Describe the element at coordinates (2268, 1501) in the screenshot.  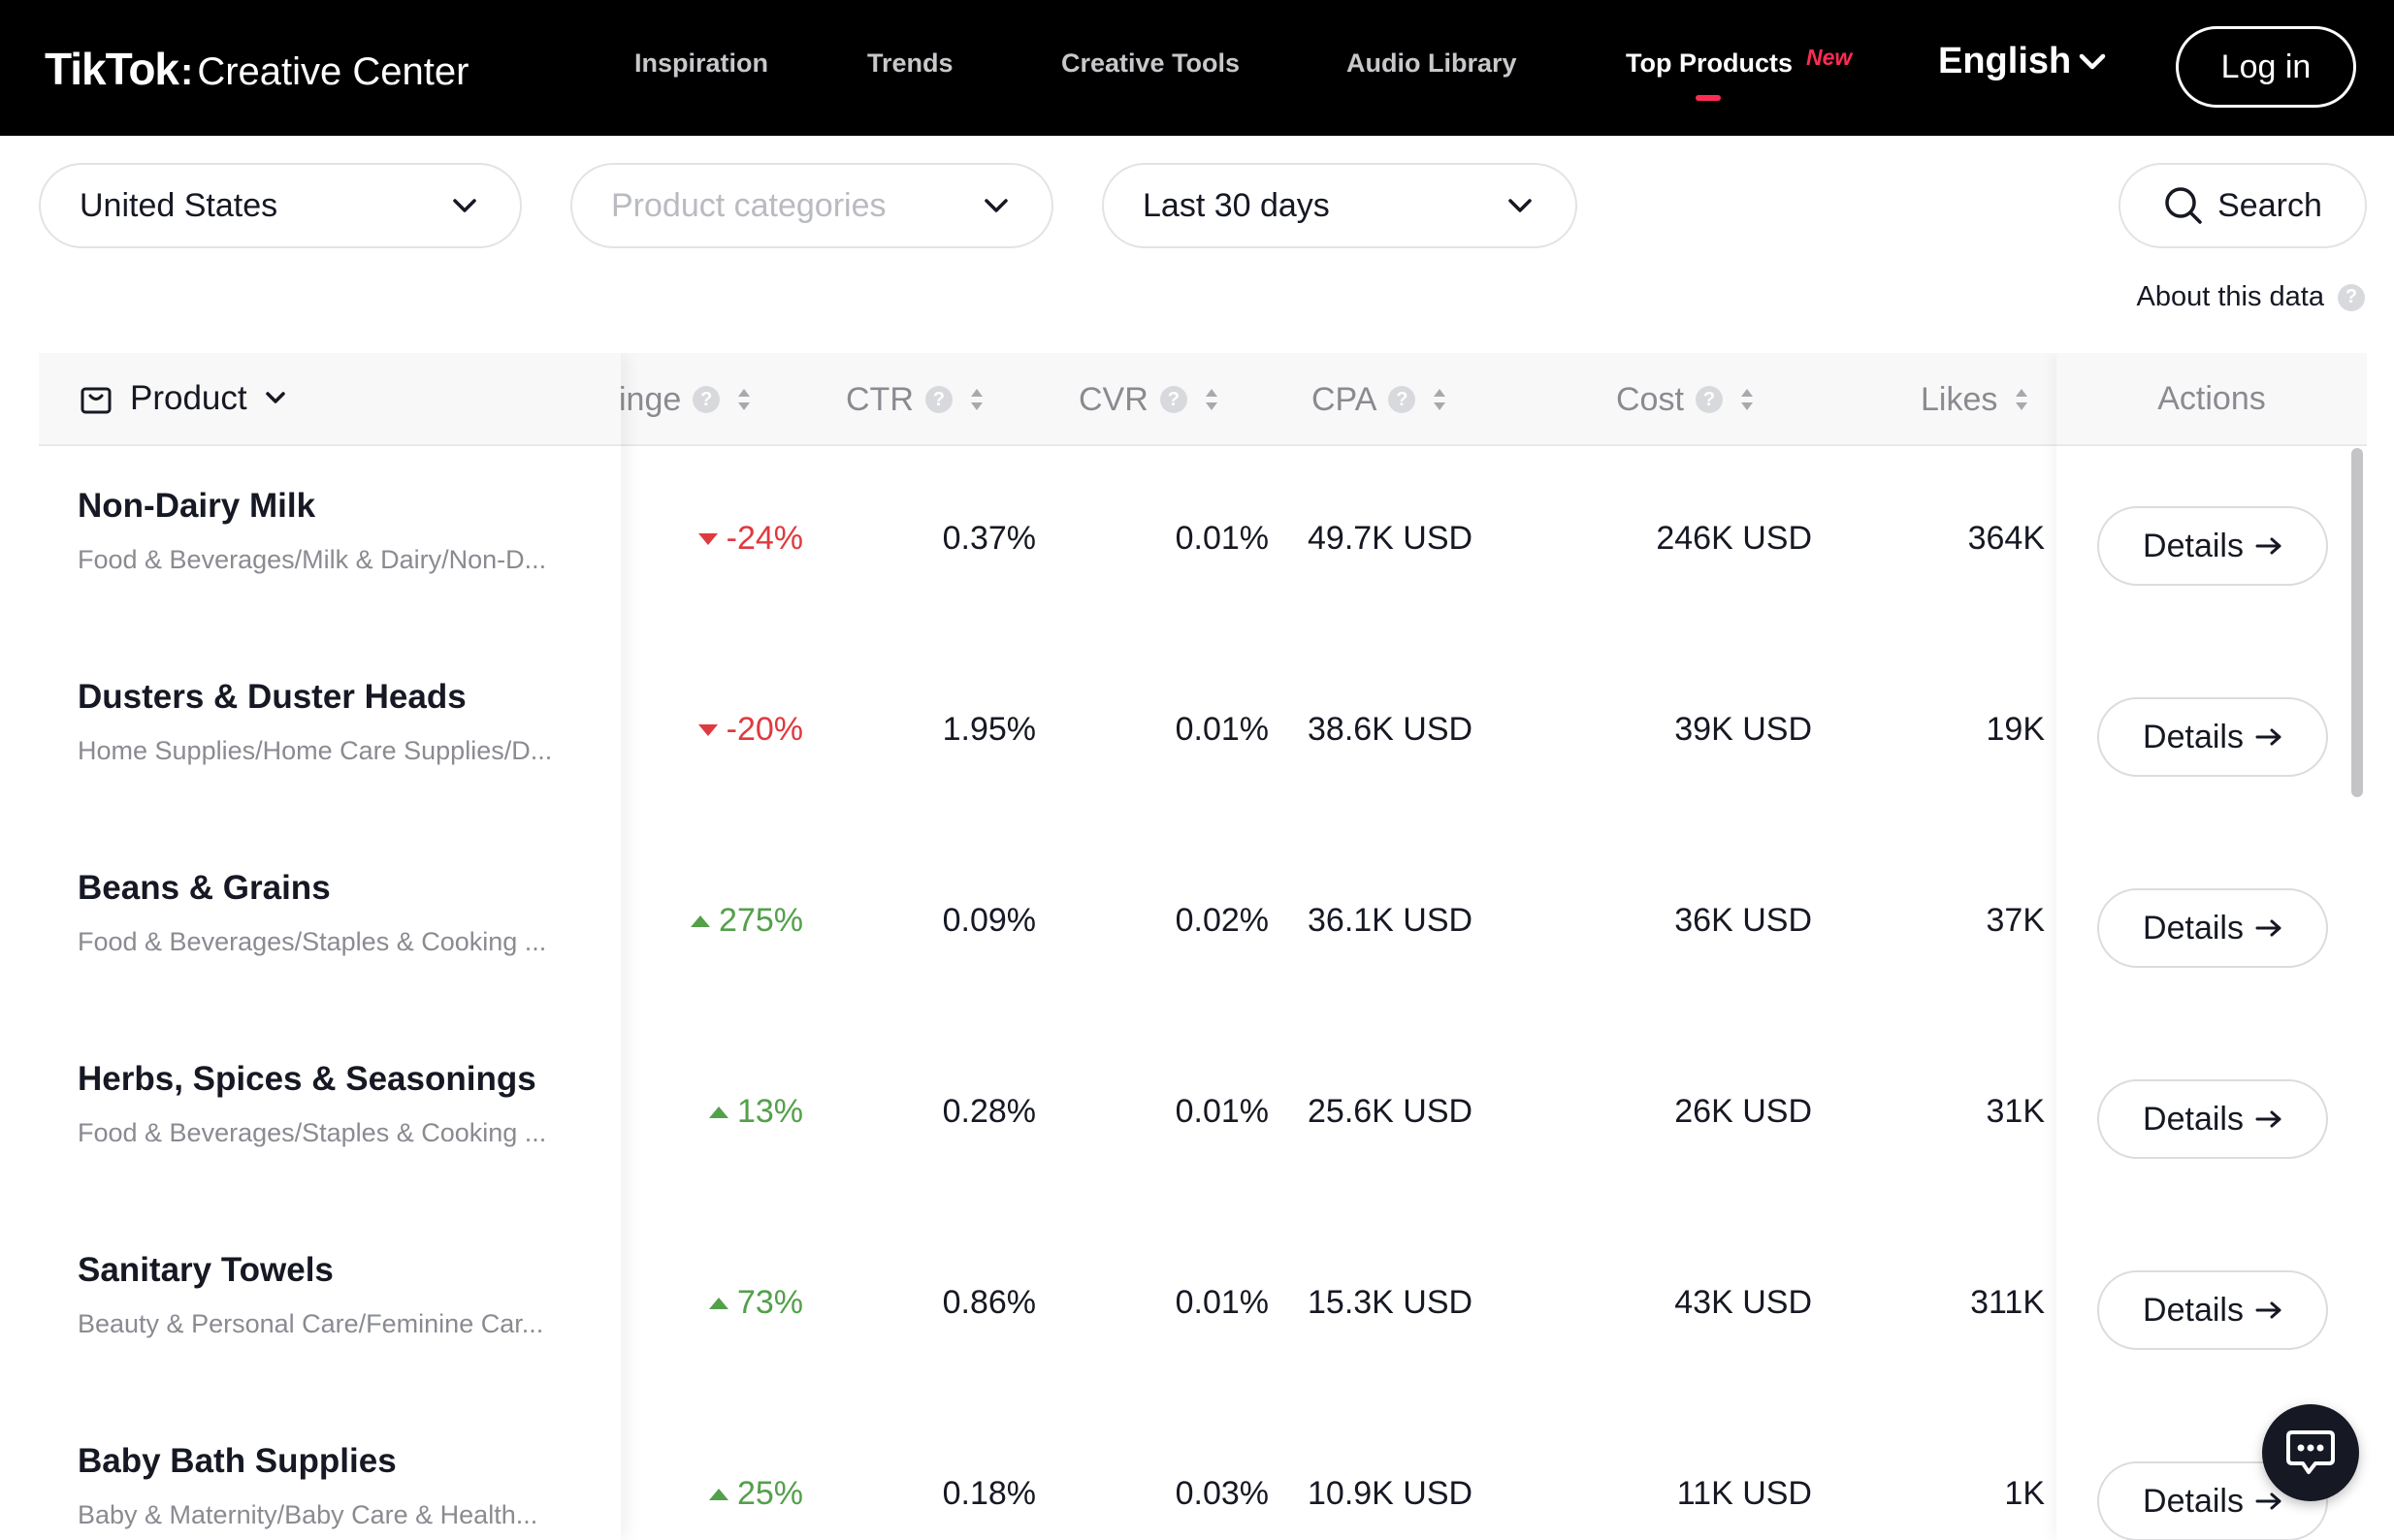
I see `arrow-right-icon` at that location.